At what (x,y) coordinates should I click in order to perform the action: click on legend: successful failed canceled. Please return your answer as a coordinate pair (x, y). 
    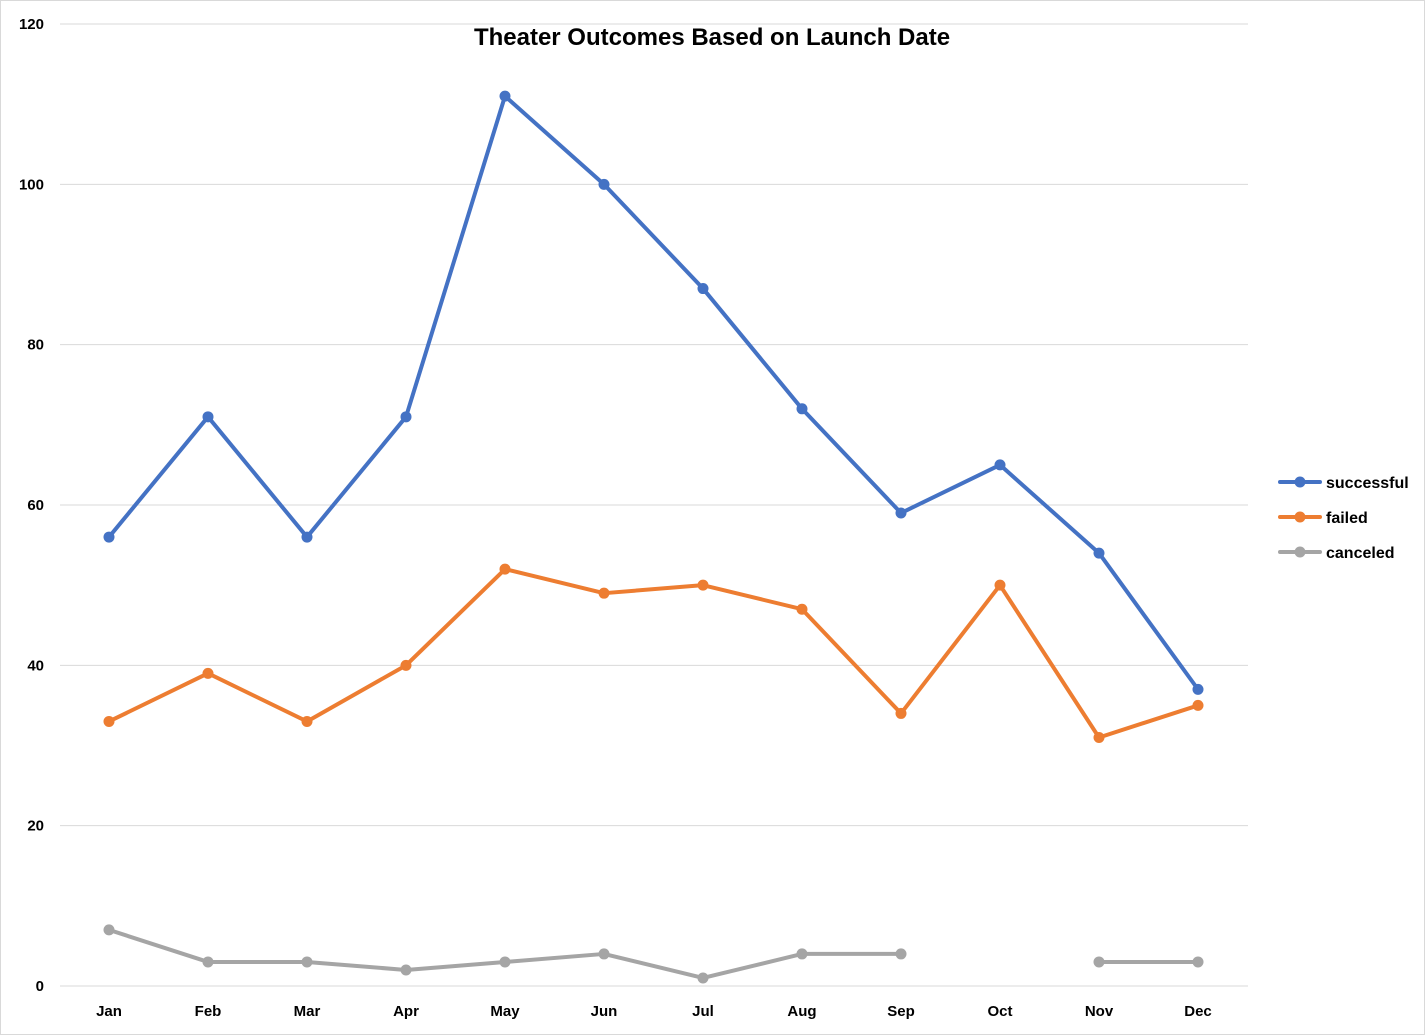
    Looking at the image, I should click on (1343, 518).